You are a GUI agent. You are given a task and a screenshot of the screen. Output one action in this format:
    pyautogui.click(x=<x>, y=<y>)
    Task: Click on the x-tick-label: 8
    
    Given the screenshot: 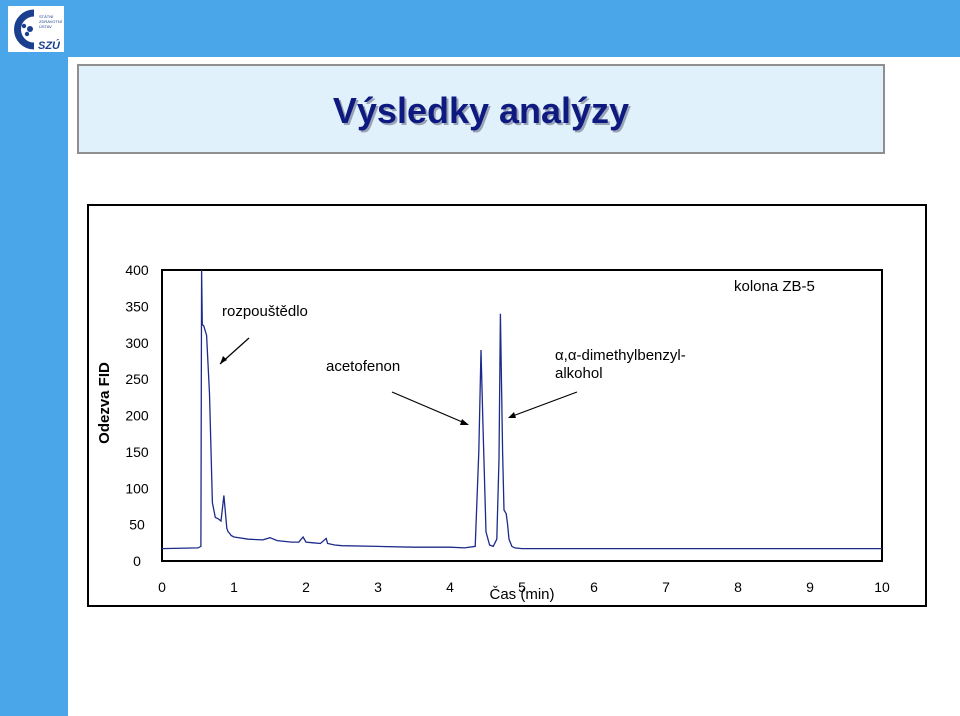 What is the action you would take?
    pyautogui.click(x=738, y=587)
    